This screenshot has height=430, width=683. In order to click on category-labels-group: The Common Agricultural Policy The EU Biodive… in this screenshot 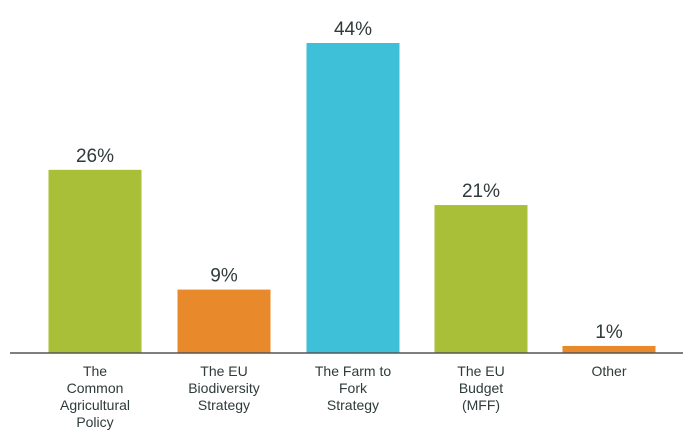, I will do `click(343, 396)`.